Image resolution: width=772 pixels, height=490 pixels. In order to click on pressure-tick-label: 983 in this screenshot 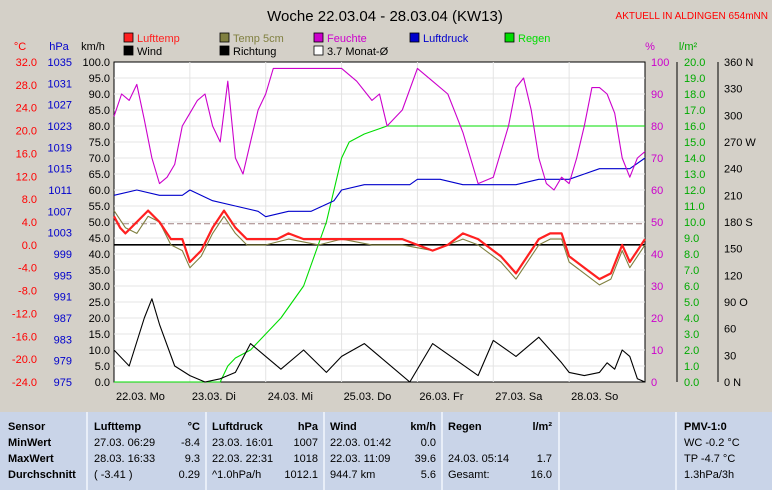, I will do `click(63, 340)`.